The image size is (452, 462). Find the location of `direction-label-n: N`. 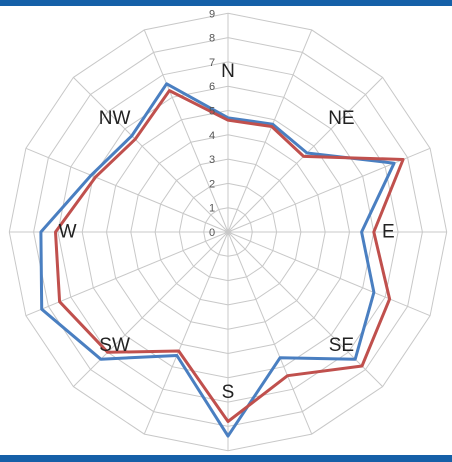

direction-label-n: N is located at coordinates (228, 71).